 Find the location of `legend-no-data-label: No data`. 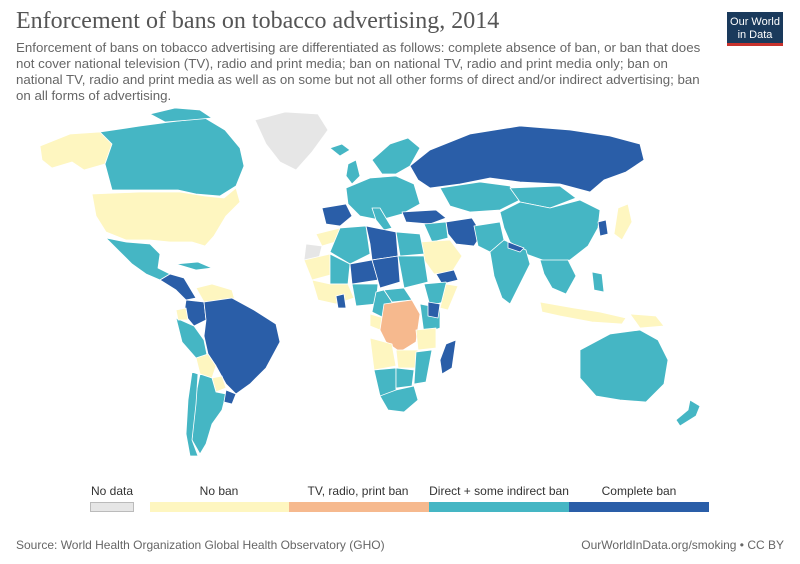

legend-no-data-label: No data is located at coordinates (112, 491).